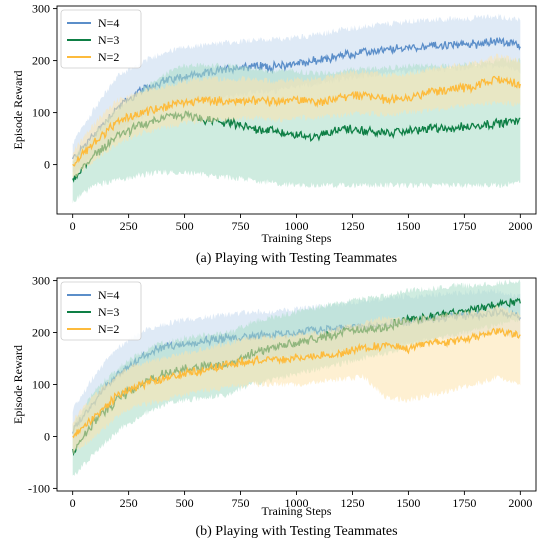 The height and width of the screenshot is (544, 550). What do you see at coordinates (296, 531) in the screenshot?
I see `chart-caption: (b) Playing with Testing Teammates` at bounding box center [296, 531].